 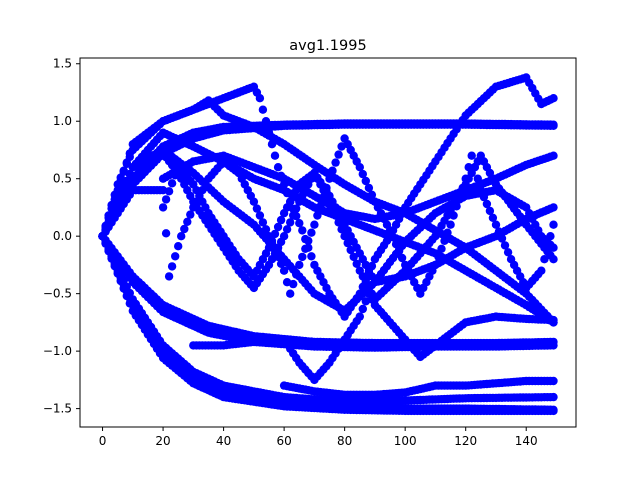 I want to click on y-tick-label: 0.0, so click(x=62, y=236).